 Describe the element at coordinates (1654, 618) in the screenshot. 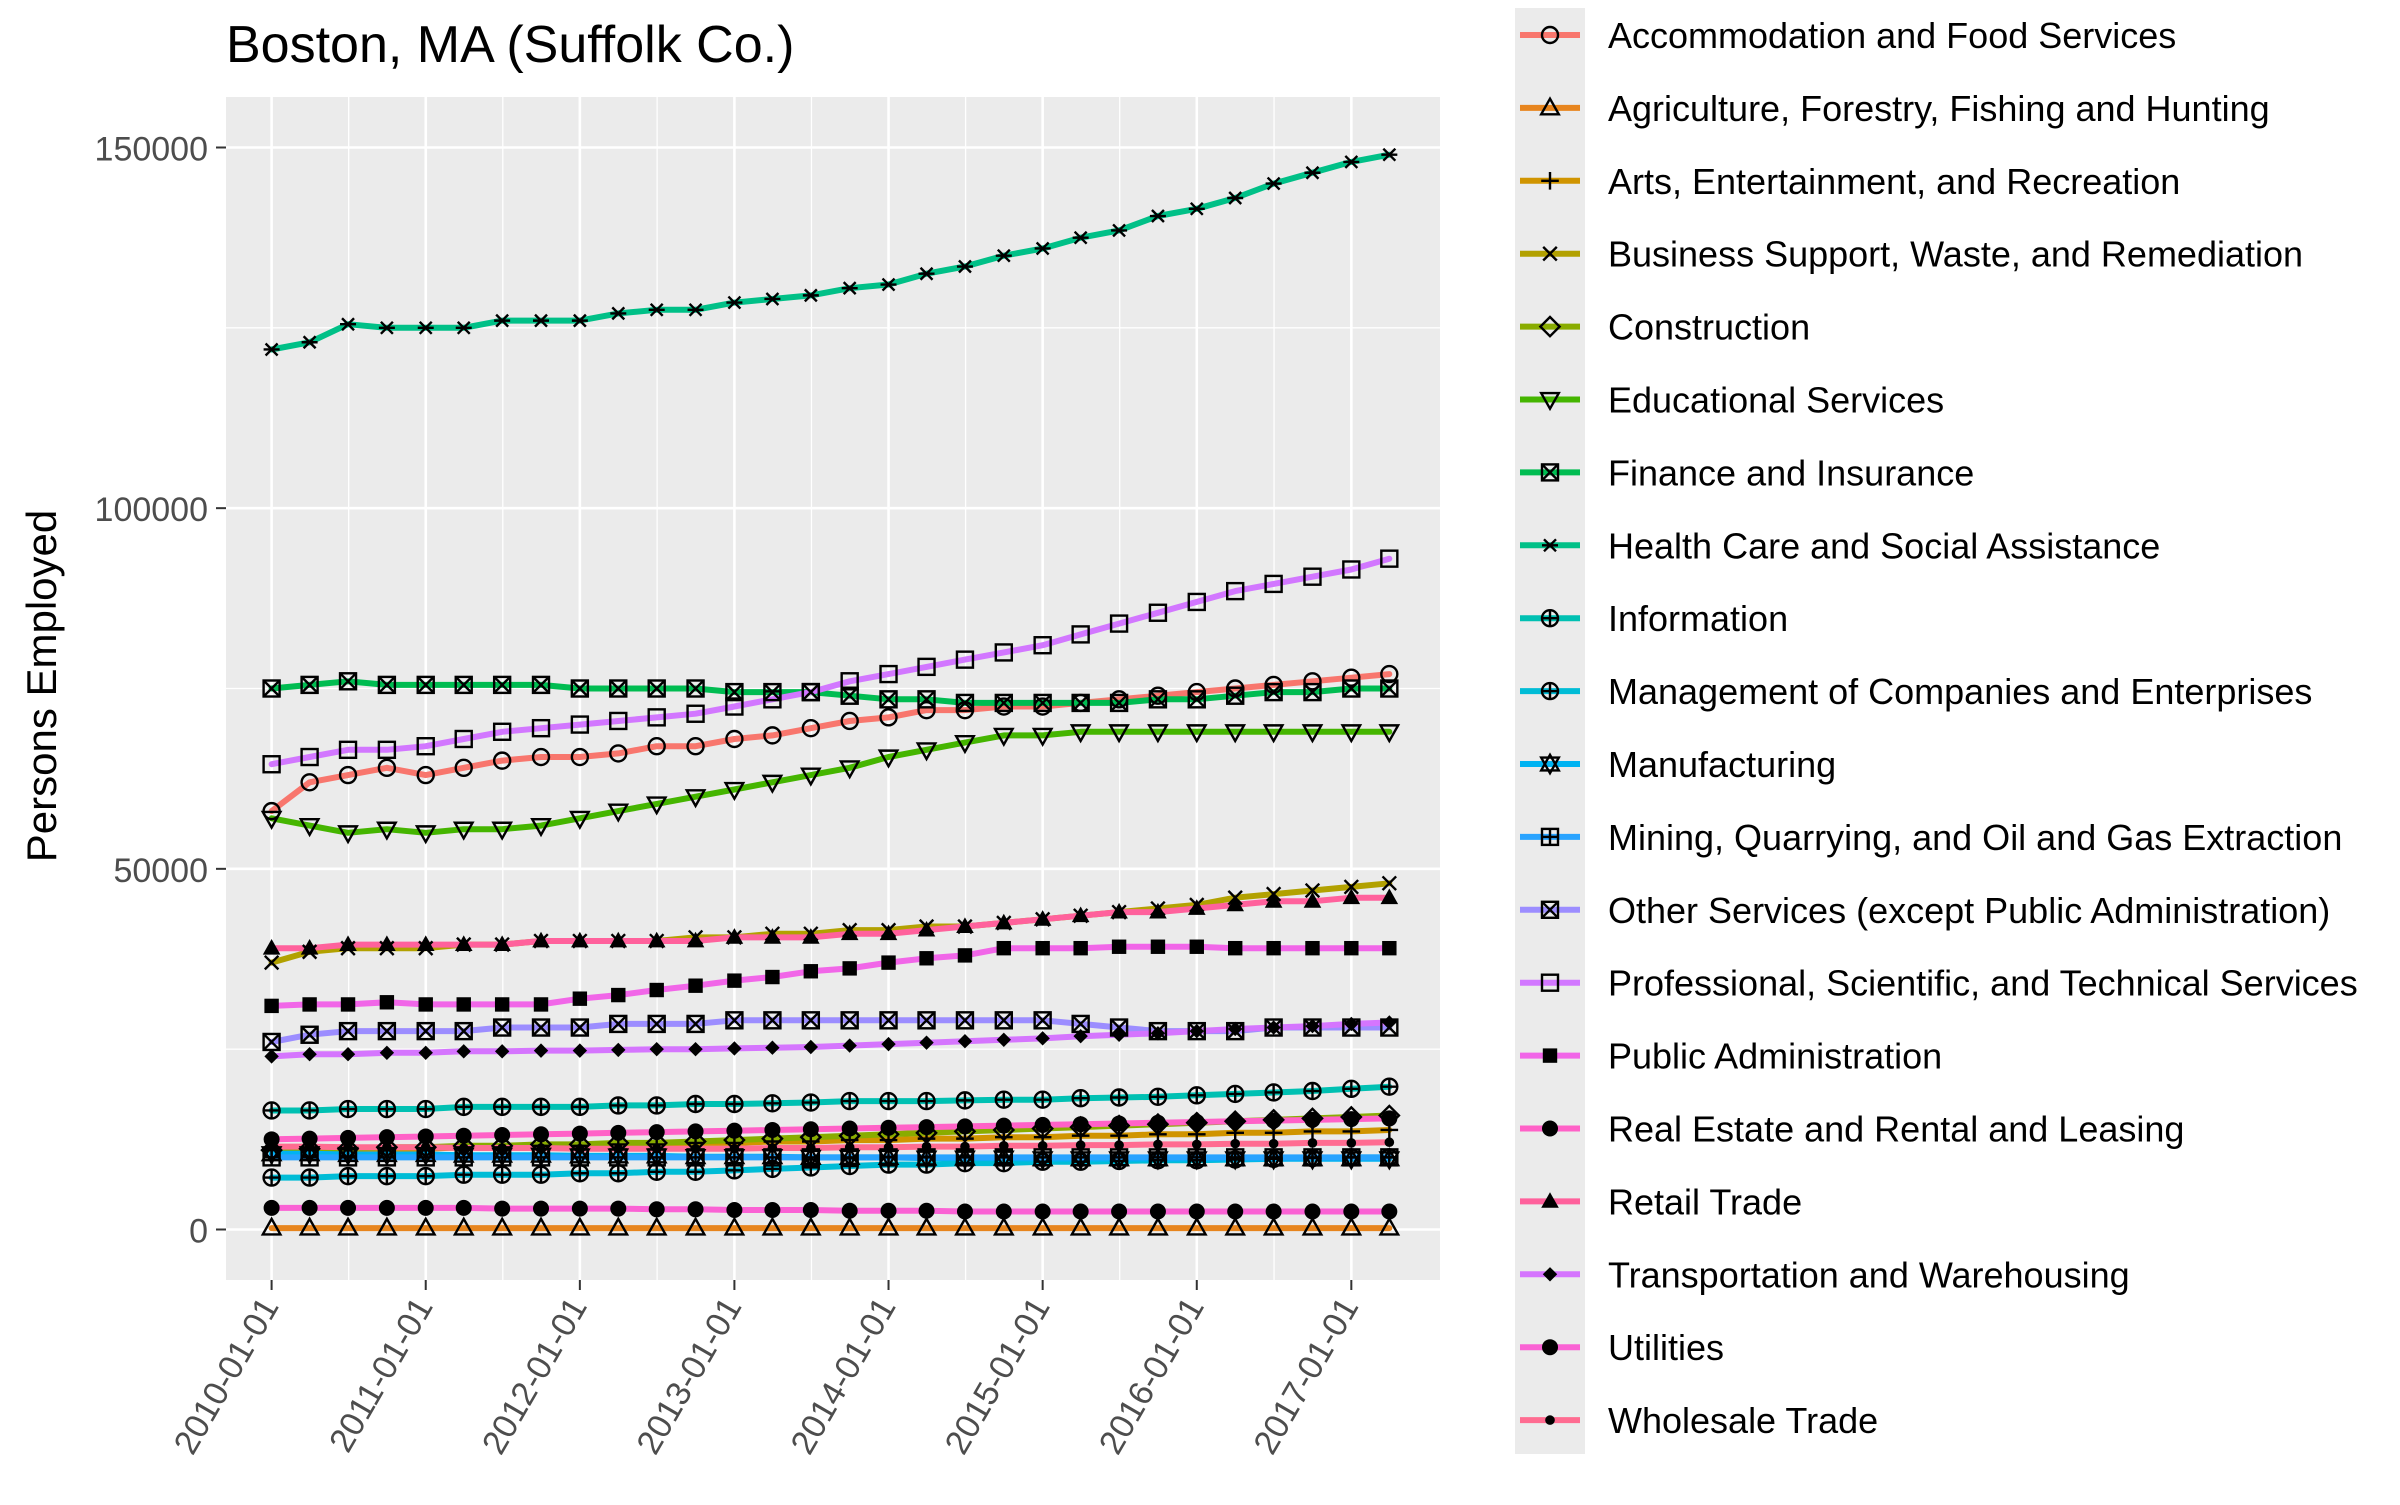

I see `legend-item: Information` at that location.